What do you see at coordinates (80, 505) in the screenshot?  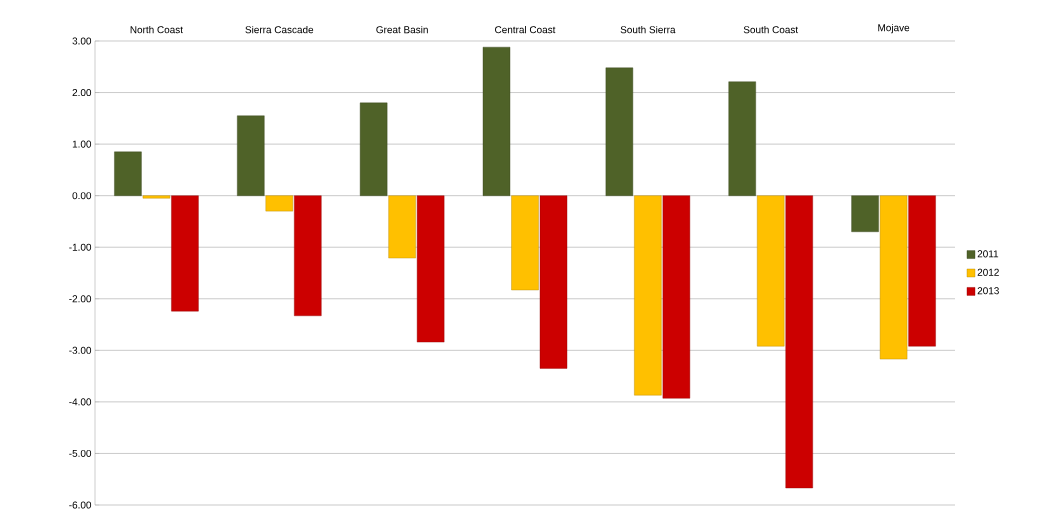 I see `y-tick-label: -6.00` at bounding box center [80, 505].